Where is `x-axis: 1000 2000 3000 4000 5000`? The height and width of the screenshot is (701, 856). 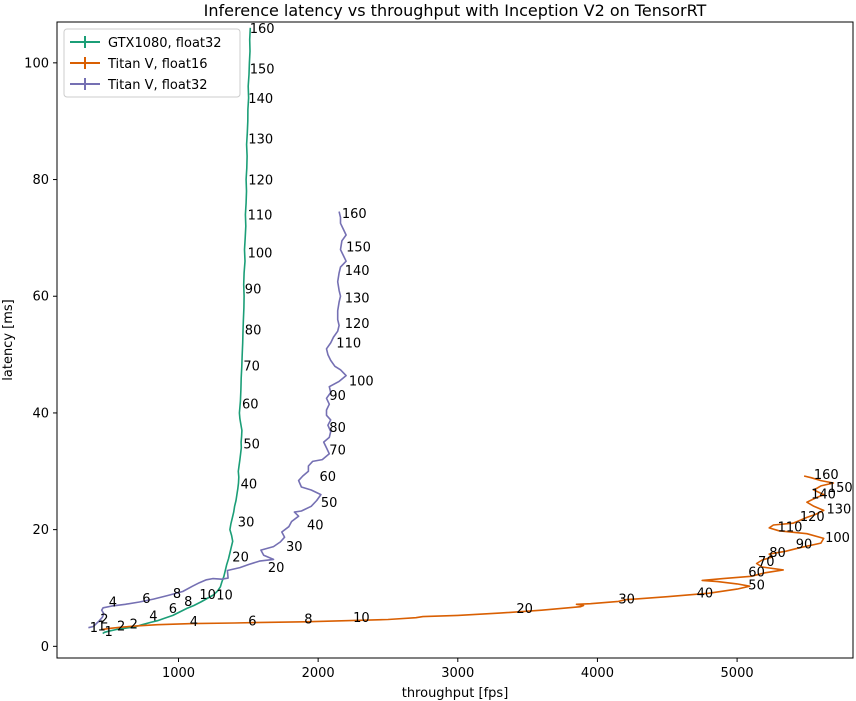
x-axis: 1000 2000 3000 4000 5000 is located at coordinates (458, 669).